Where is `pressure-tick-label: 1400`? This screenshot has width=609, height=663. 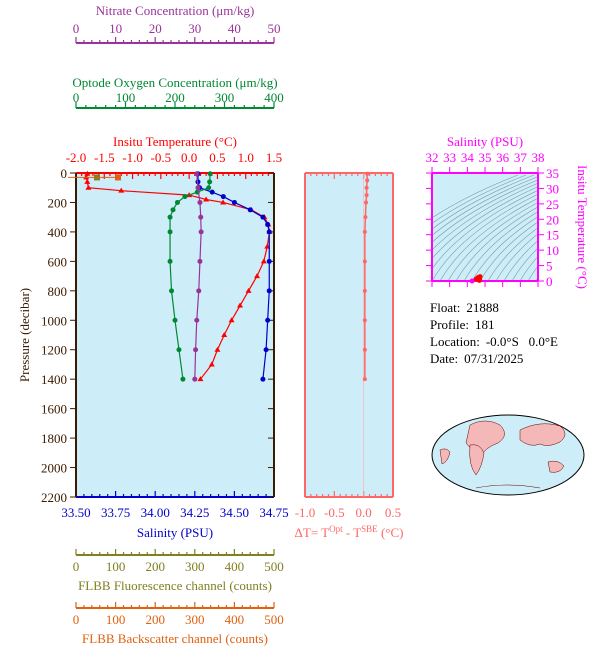 pressure-tick-label: 1400 is located at coordinates (54, 379).